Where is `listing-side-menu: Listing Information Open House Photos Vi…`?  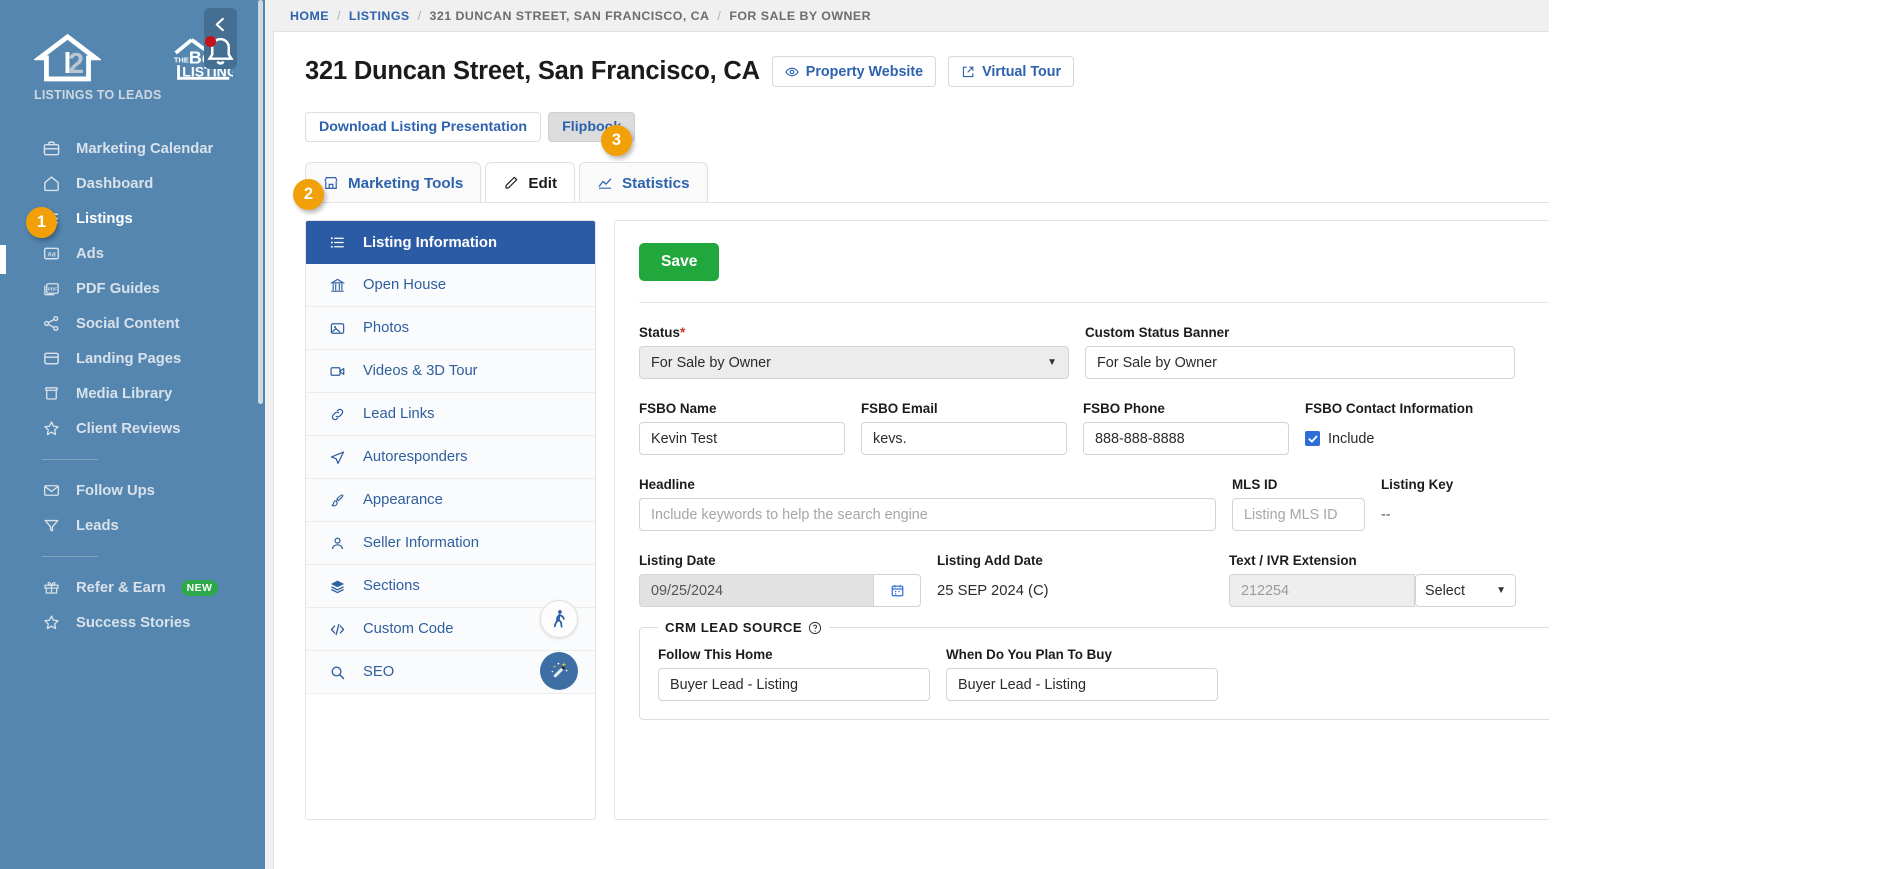
listing-side-menu: Listing Information Open House Photos Vi… is located at coordinates (450, 520).